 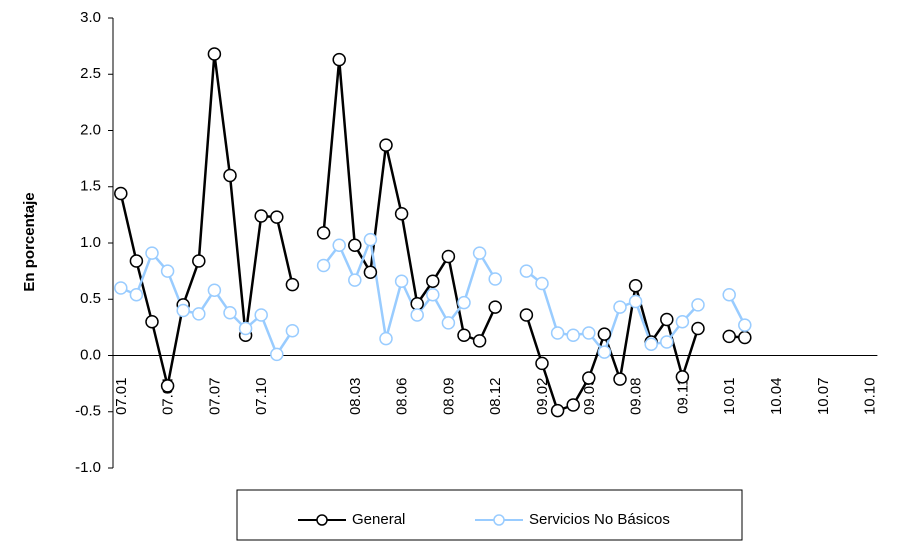 I want to click on legend-label: General, so click(x=378, y=519).